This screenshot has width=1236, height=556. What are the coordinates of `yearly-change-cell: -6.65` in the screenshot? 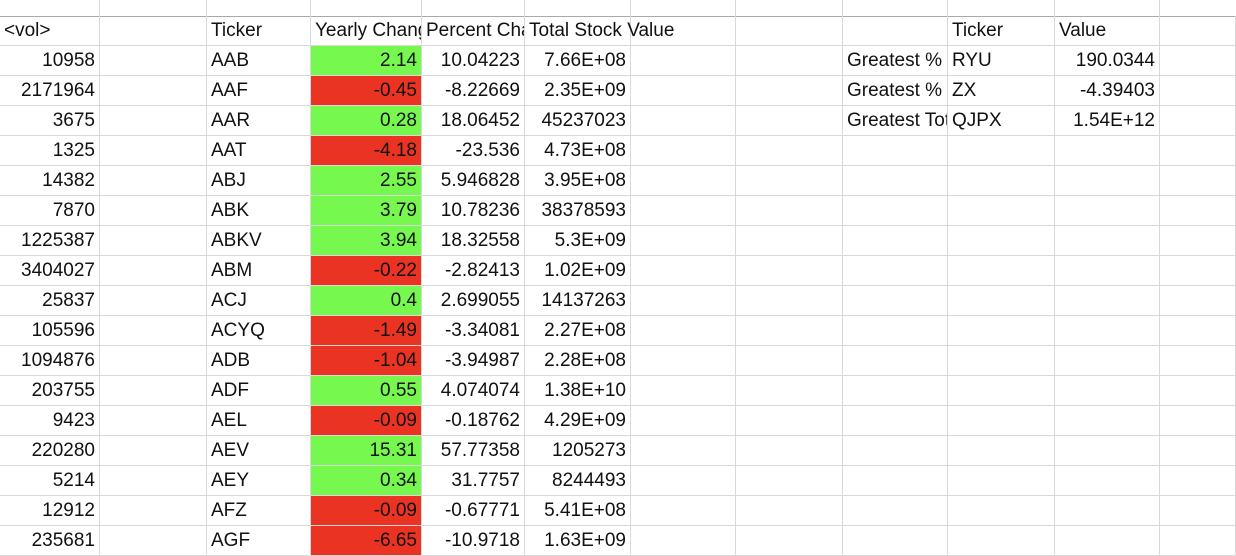 It's located at (366, 541).